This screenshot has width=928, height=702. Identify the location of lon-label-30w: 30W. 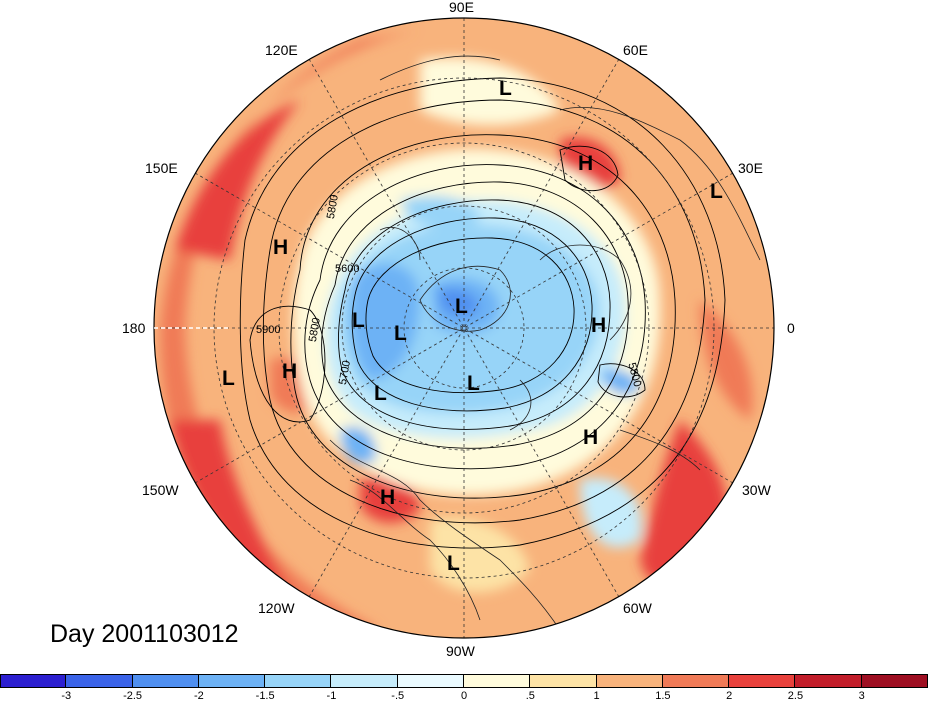
(757, 490).